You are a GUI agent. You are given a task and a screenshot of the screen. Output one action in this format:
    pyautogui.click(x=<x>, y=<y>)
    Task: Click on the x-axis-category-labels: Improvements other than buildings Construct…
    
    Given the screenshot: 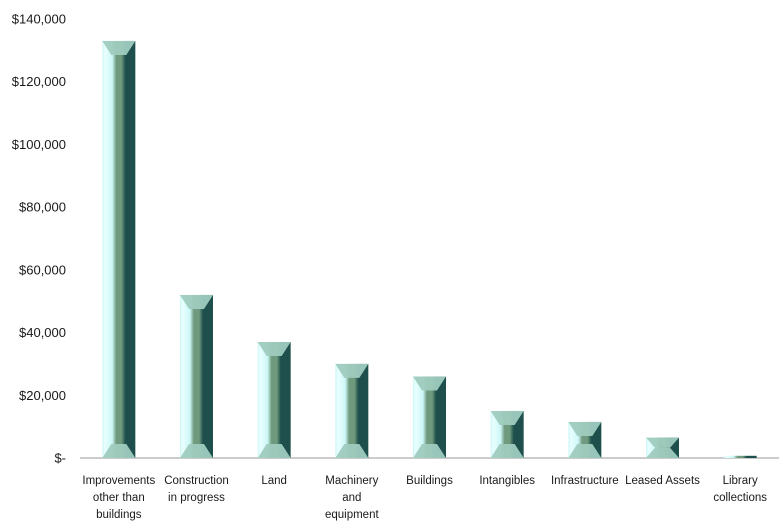 What is the action you would take?
    pyautogui.click(x=424, y=498)
    